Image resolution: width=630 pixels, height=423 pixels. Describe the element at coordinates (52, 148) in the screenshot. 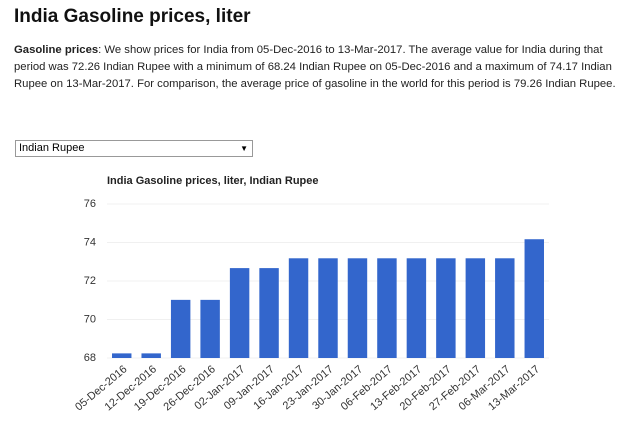

I see `select-value: Indian Rupee` at that location.